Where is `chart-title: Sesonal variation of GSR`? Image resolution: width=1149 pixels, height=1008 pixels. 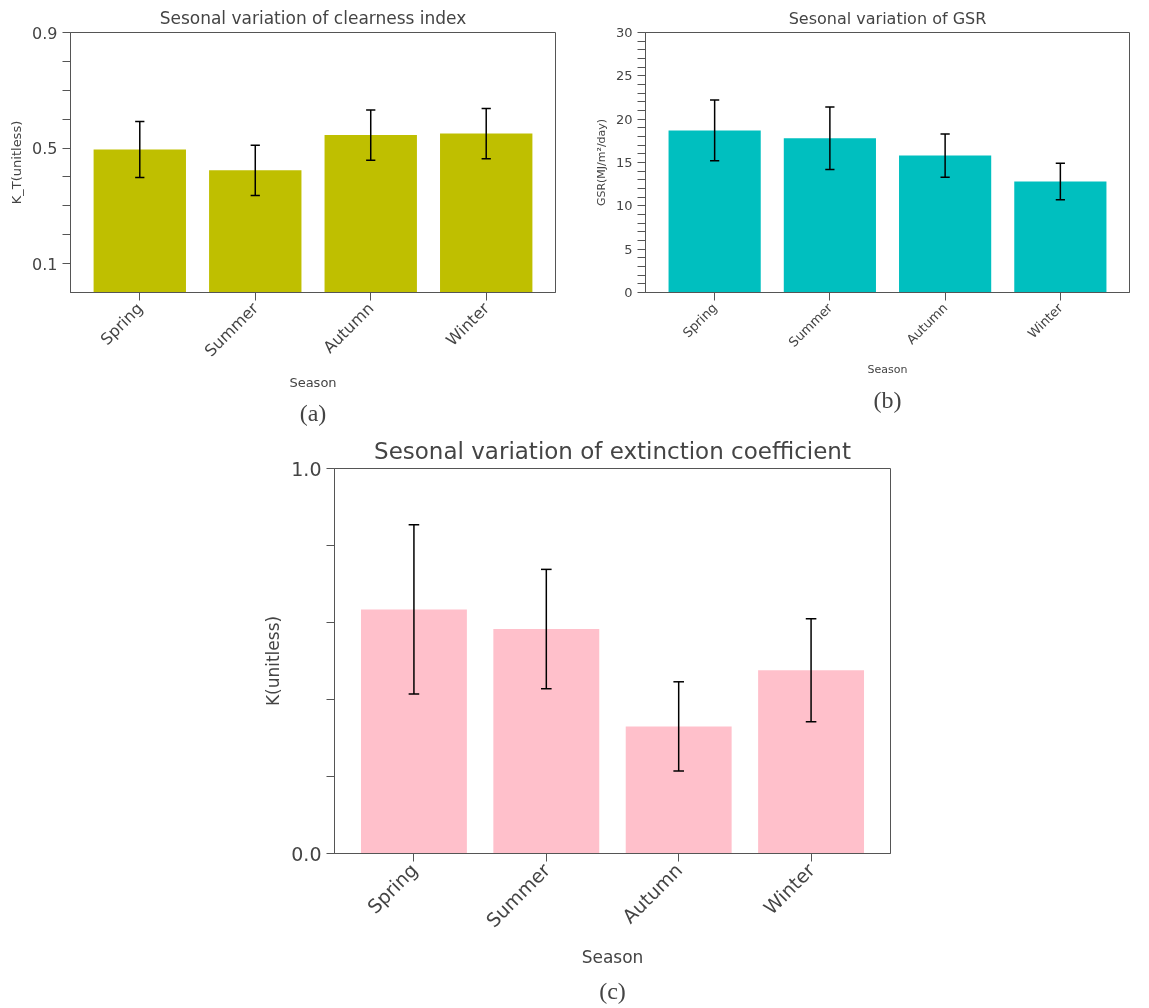 chart-title: Sesonal variation of GSR is located at coordinates (887, 18).